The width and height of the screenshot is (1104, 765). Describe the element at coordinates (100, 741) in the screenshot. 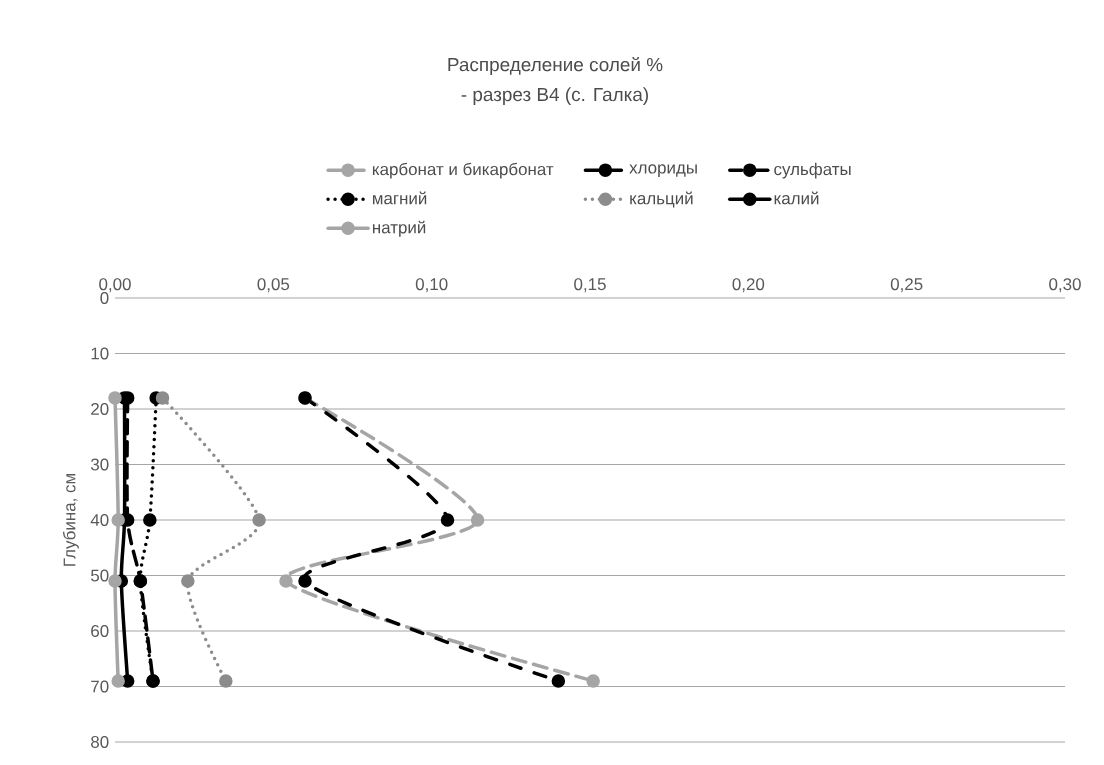

I see `y-tick-label: 80` at that location.